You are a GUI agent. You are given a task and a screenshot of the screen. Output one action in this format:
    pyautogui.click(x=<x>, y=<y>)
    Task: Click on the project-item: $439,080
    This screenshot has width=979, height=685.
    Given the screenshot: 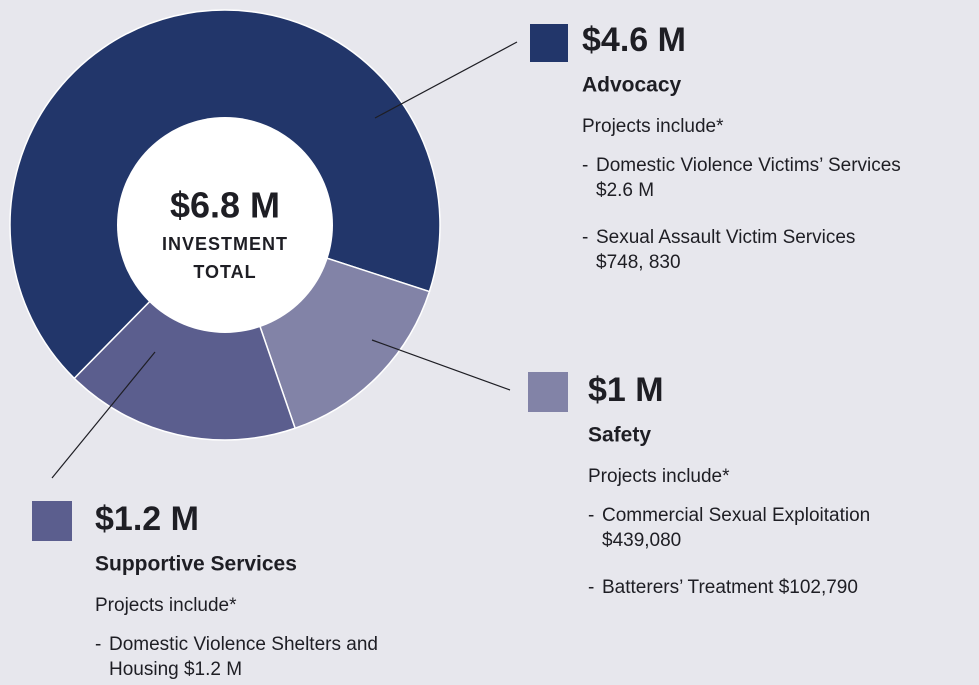 What is the action you would take?
    pyautogui.click(x=641, y=540)
    